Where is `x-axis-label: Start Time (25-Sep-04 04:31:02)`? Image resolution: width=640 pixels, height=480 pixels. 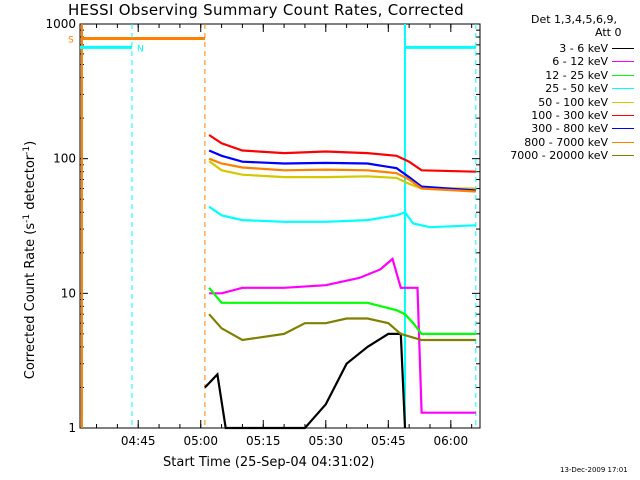
x-axis-label: Start Time (25-Sep-04 04:31:02) is located at coordinates (269, 462).